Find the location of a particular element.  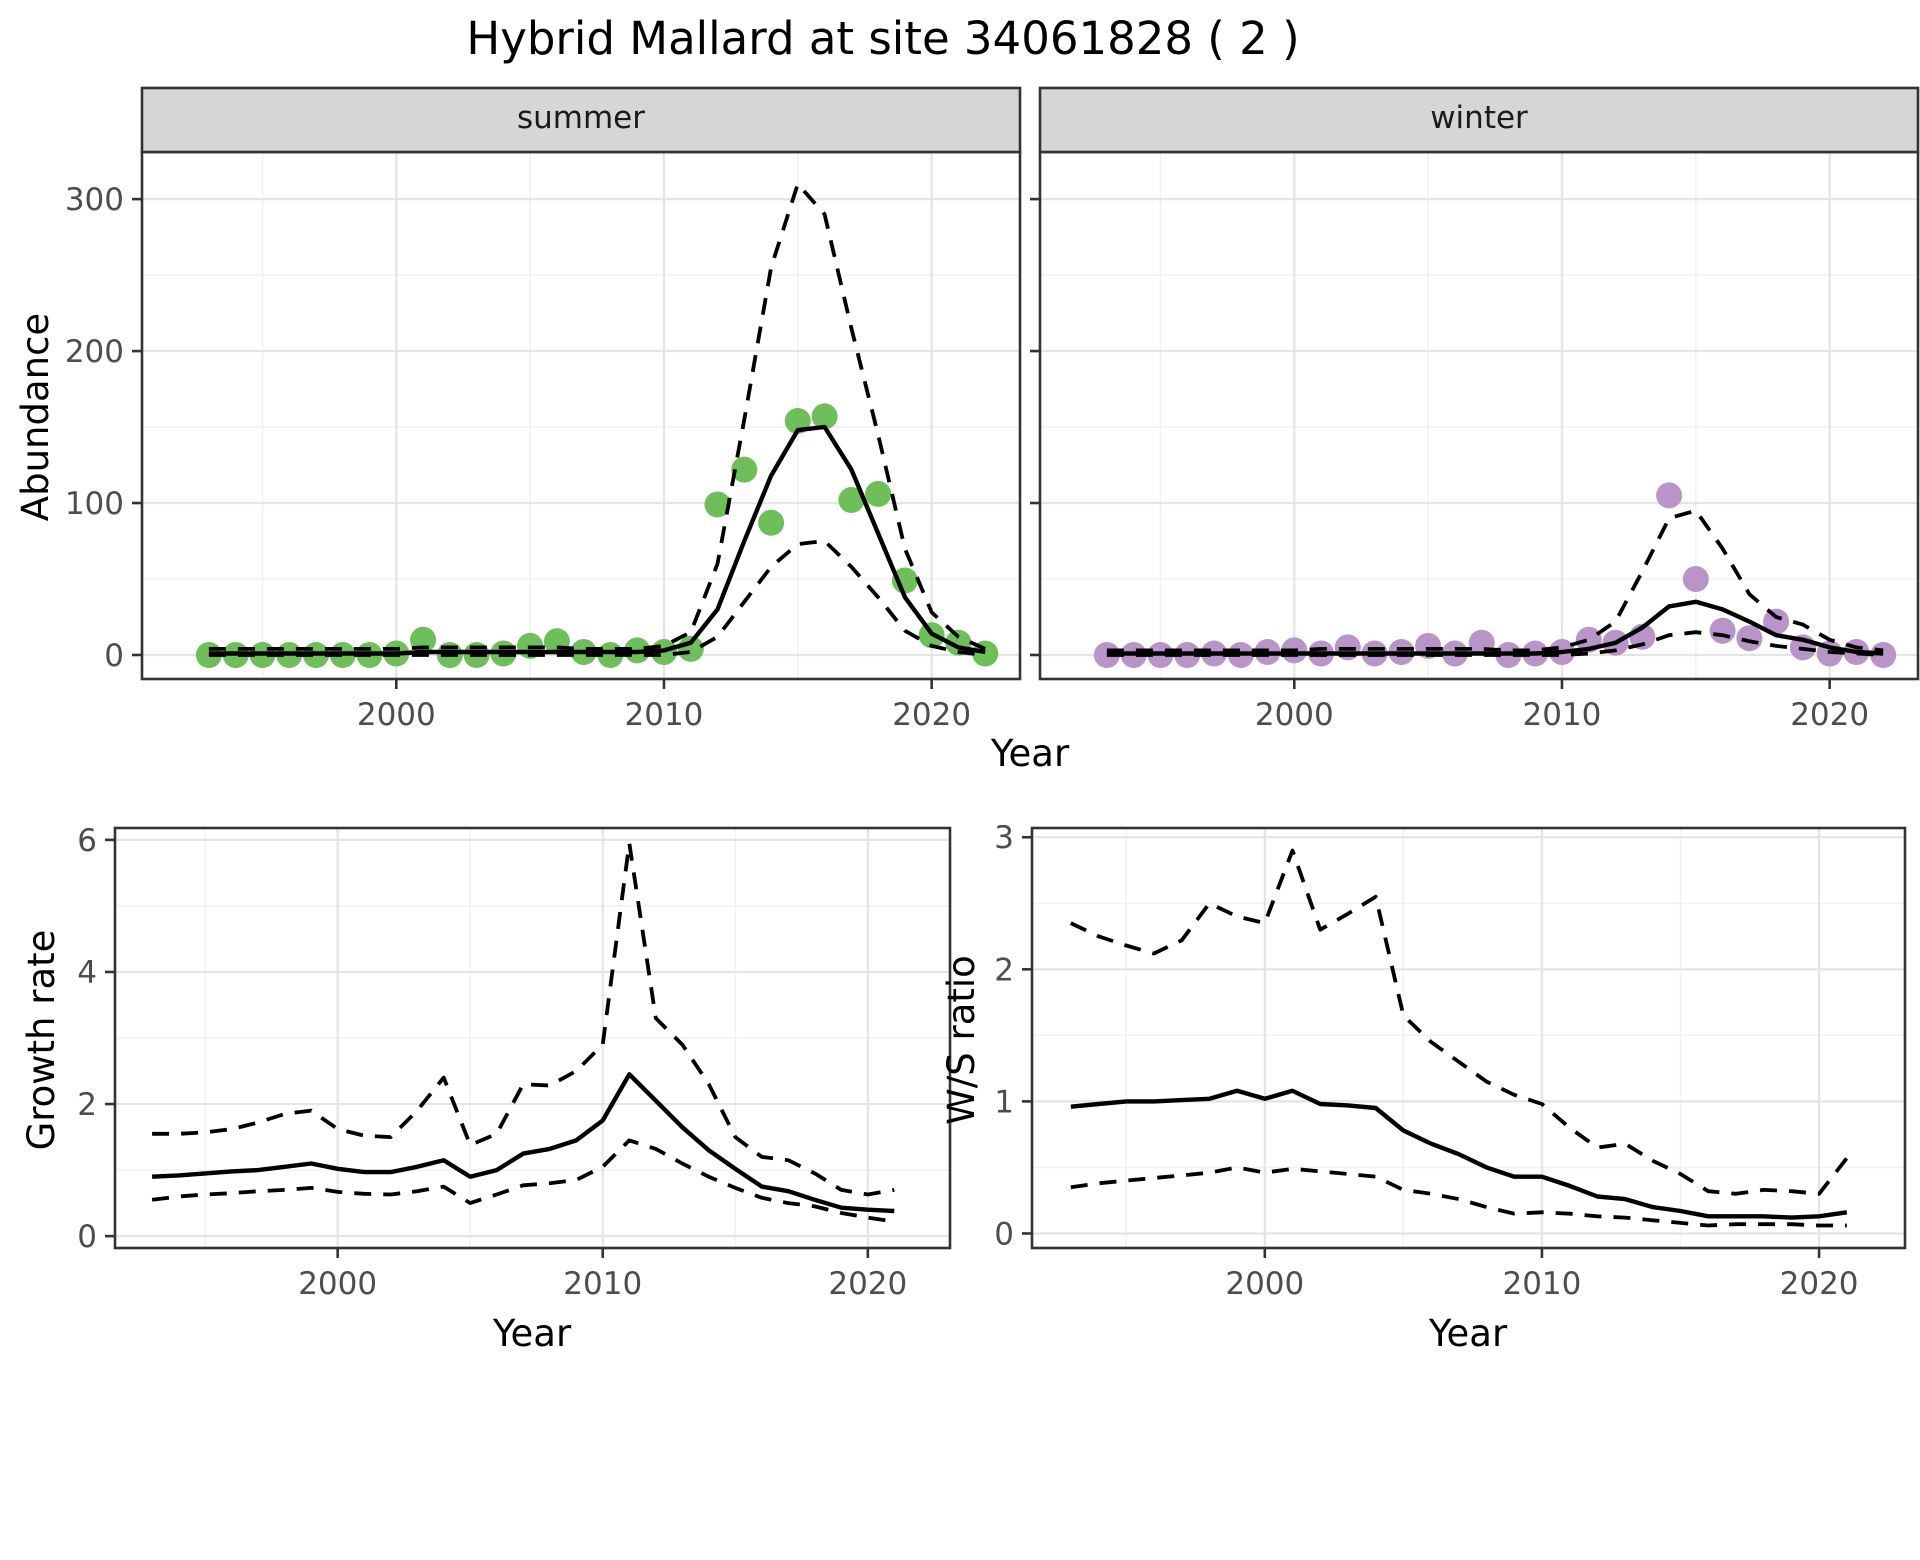

ws_ratio-line is located at coordinates (1459, 1154).